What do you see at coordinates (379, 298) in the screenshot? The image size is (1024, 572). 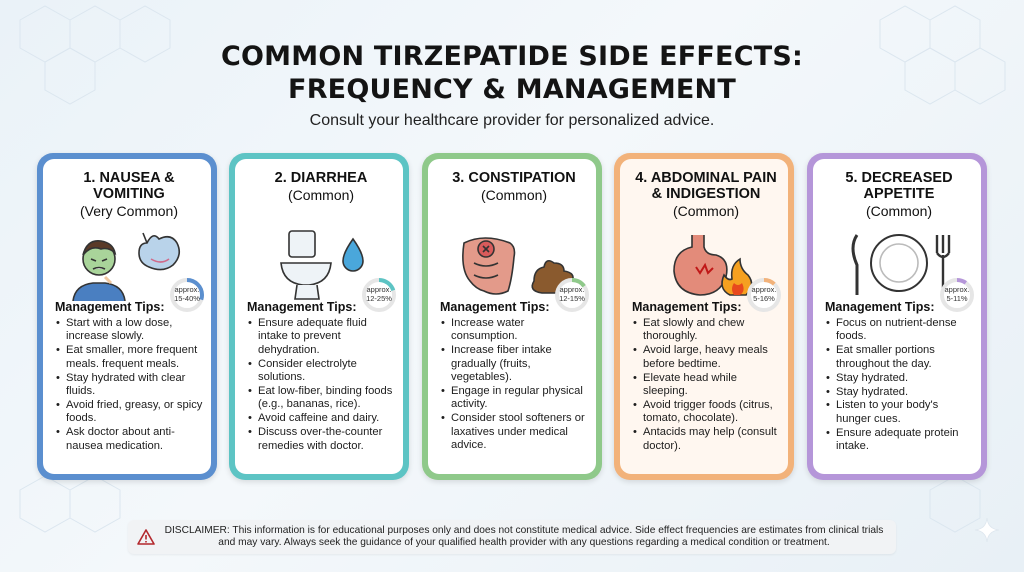 I see `frequency-rate: 12-25%` at bounding box center [379, 298].